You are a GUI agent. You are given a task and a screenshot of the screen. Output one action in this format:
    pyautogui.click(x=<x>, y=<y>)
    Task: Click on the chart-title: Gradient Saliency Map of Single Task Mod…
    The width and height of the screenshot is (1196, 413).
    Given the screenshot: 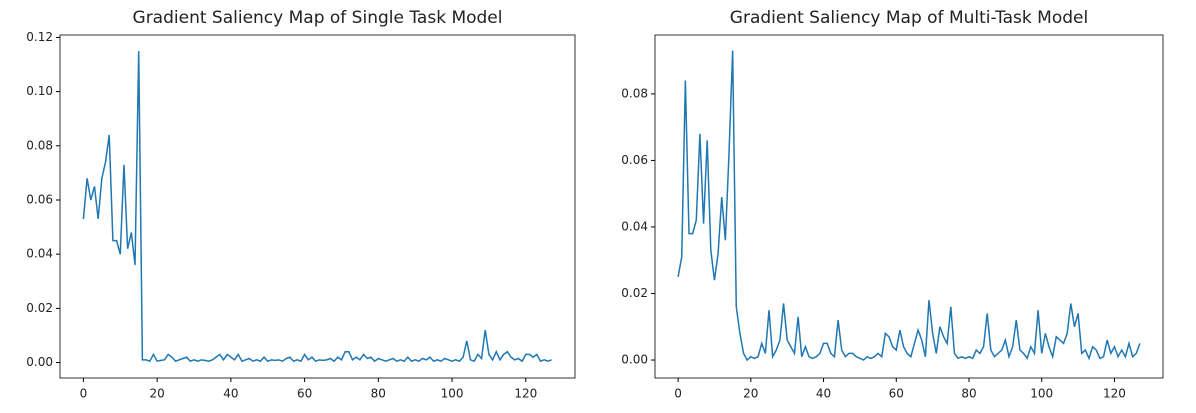 What is the action you would take?
    pyautogui.click(x=318, y=18)
    